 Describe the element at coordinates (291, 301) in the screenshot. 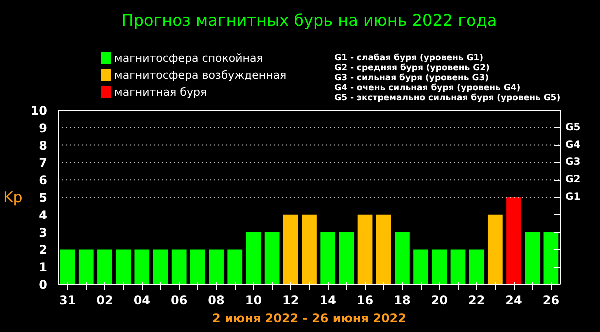

I see `x-tick-label: 12` at that location.